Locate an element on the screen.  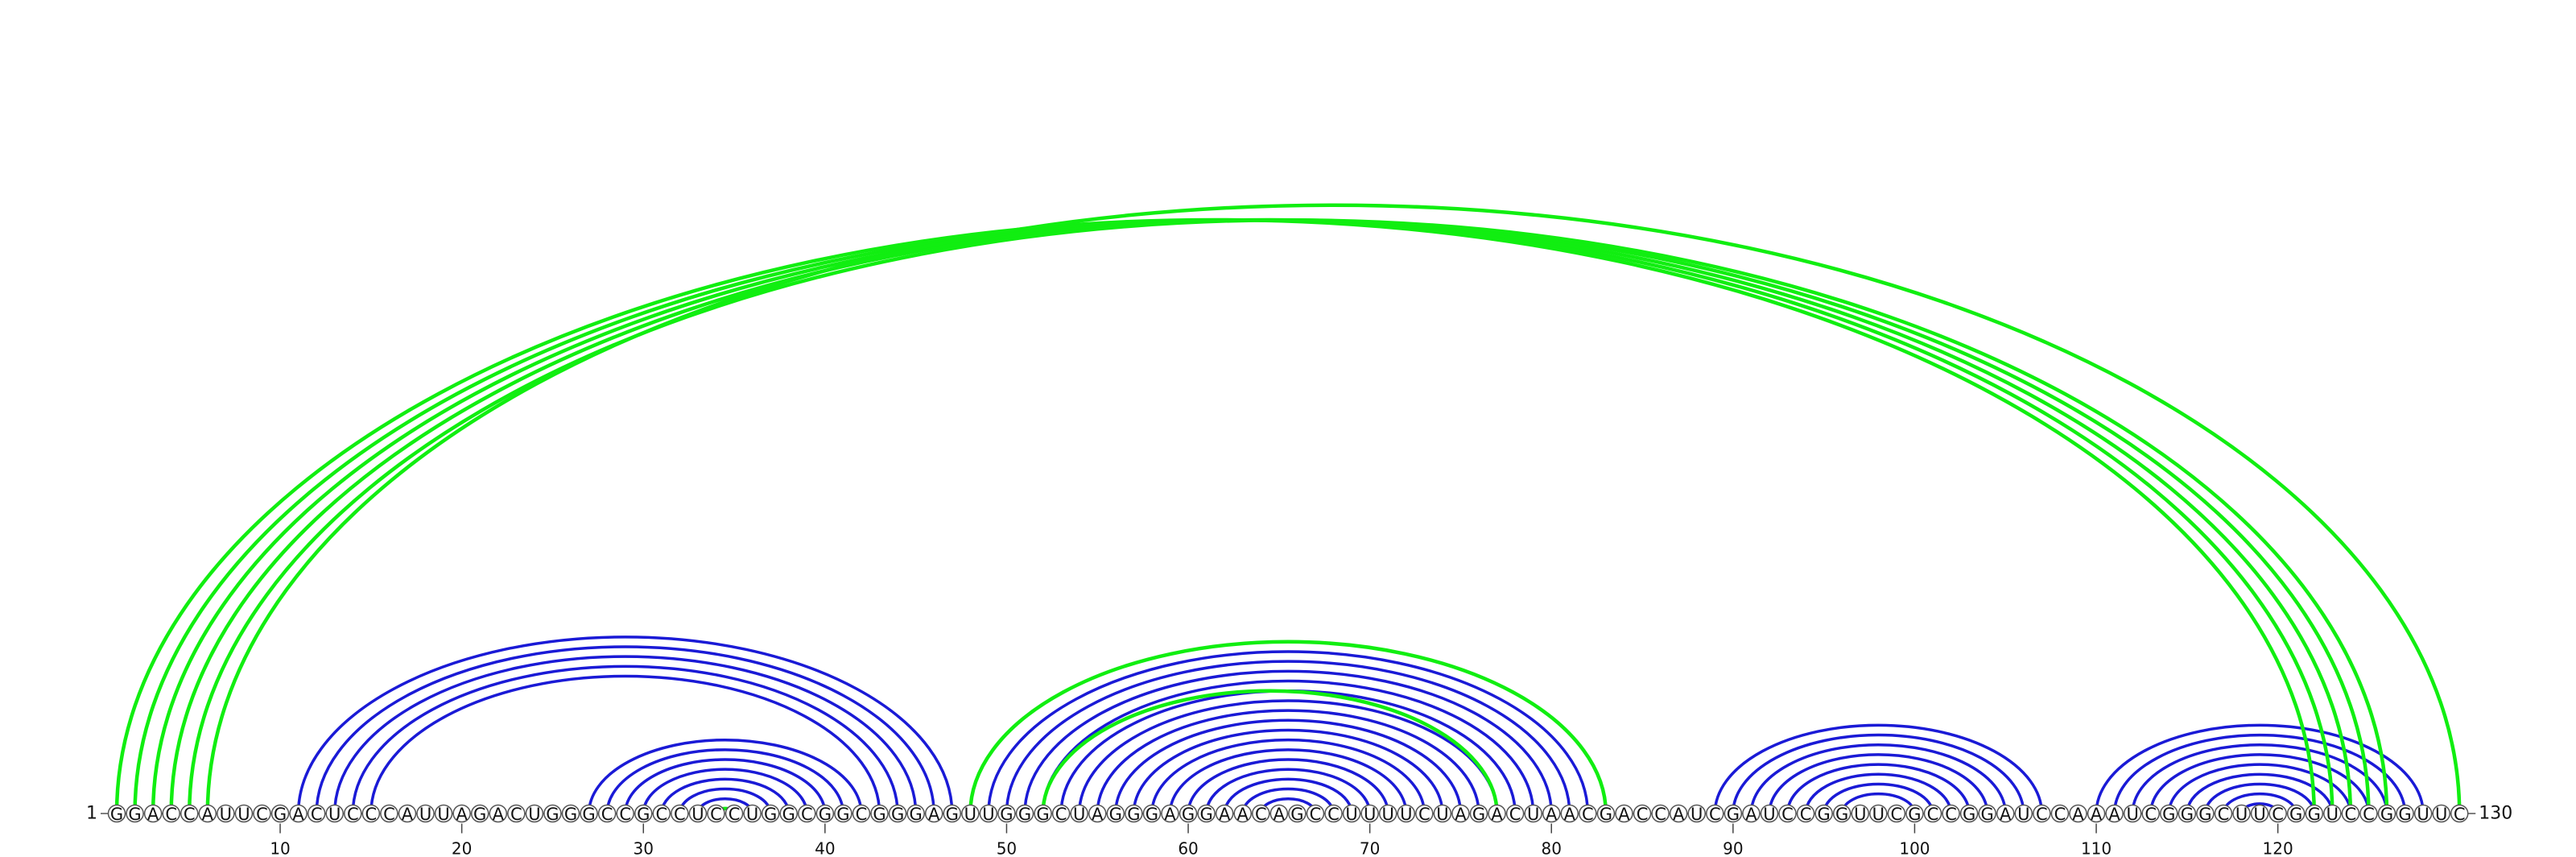
nucleotide-letter-97: U is located at coordinates (1860, 814).